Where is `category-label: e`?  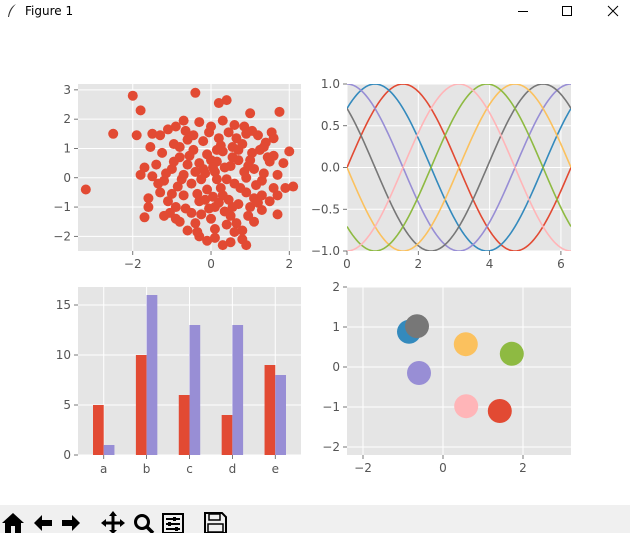 category-label: e is located at coordinates (275, 469).